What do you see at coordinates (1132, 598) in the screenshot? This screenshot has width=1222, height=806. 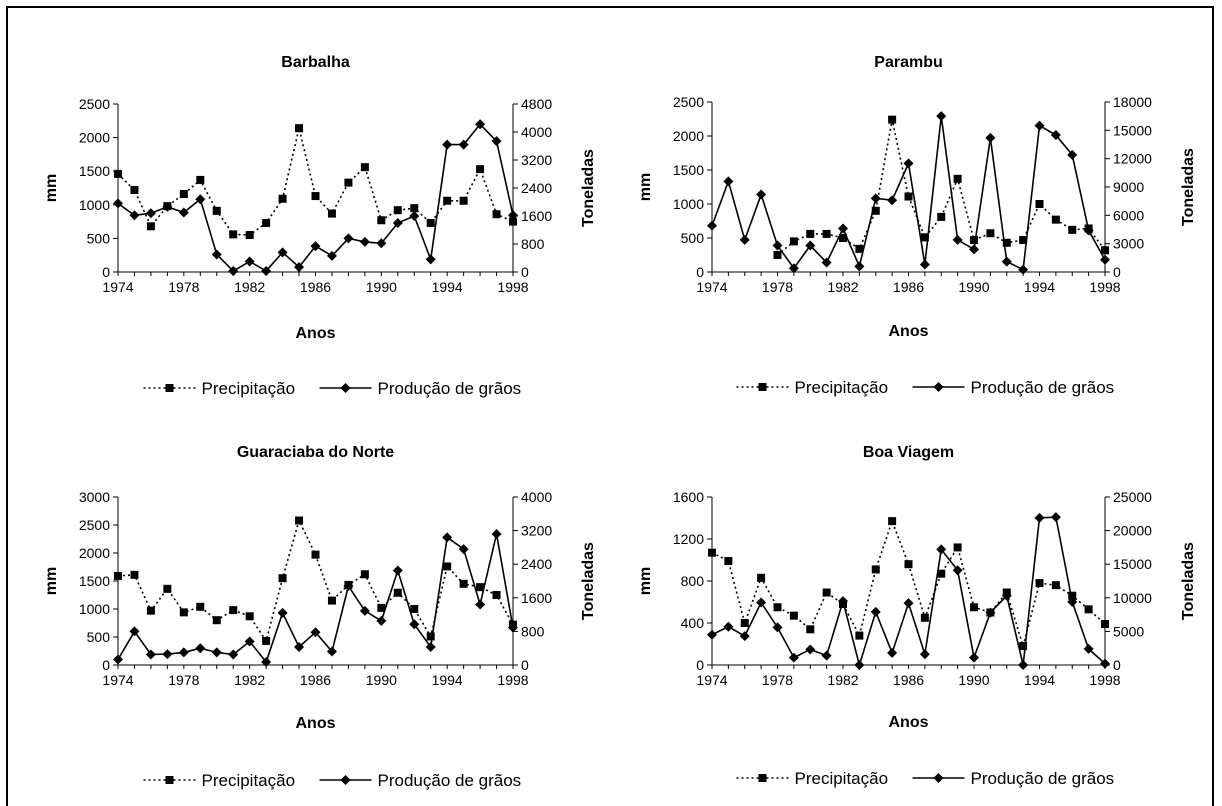 I see `y2-tick-label: 10000` at bounding box center [1132, 598].